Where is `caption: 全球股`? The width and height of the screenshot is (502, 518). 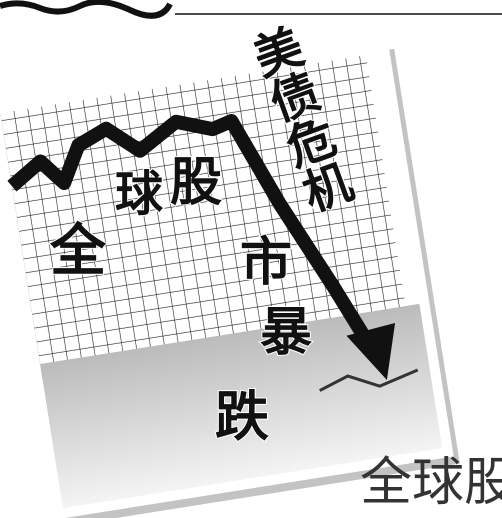 caption: 全球股 is located at coordinates (431, 483).